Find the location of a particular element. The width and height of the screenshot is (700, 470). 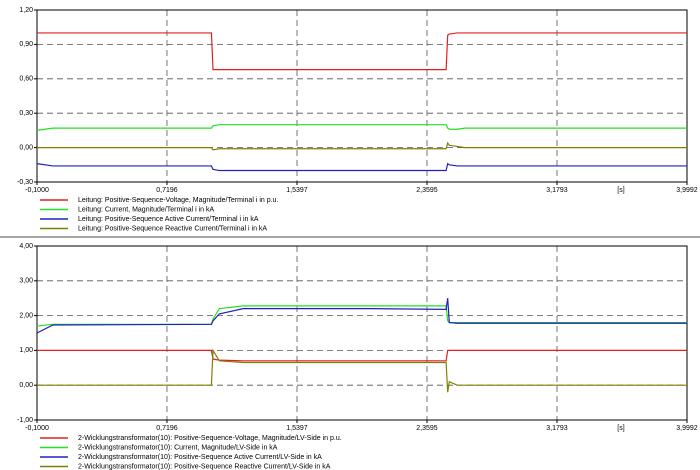

y-tick-label: 0,60 is located at coordinates (26, 79).